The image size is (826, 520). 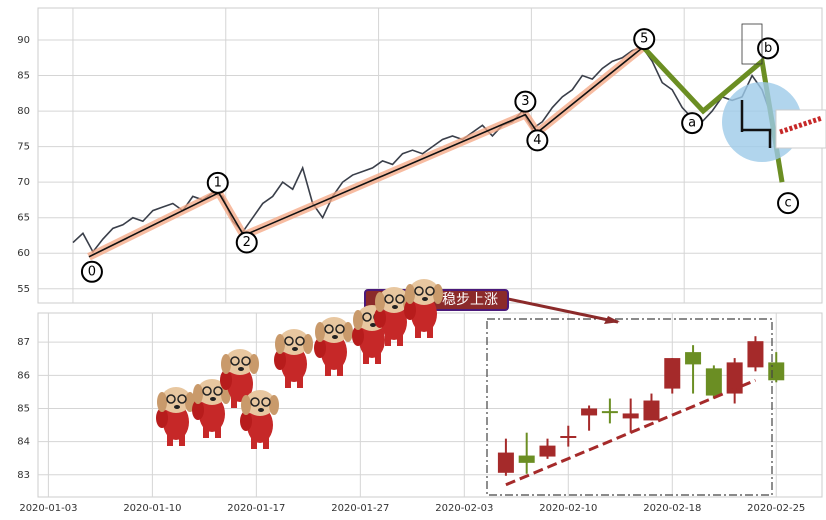 I want to click on y-tick-label: 87, so click(x=23, y=342).